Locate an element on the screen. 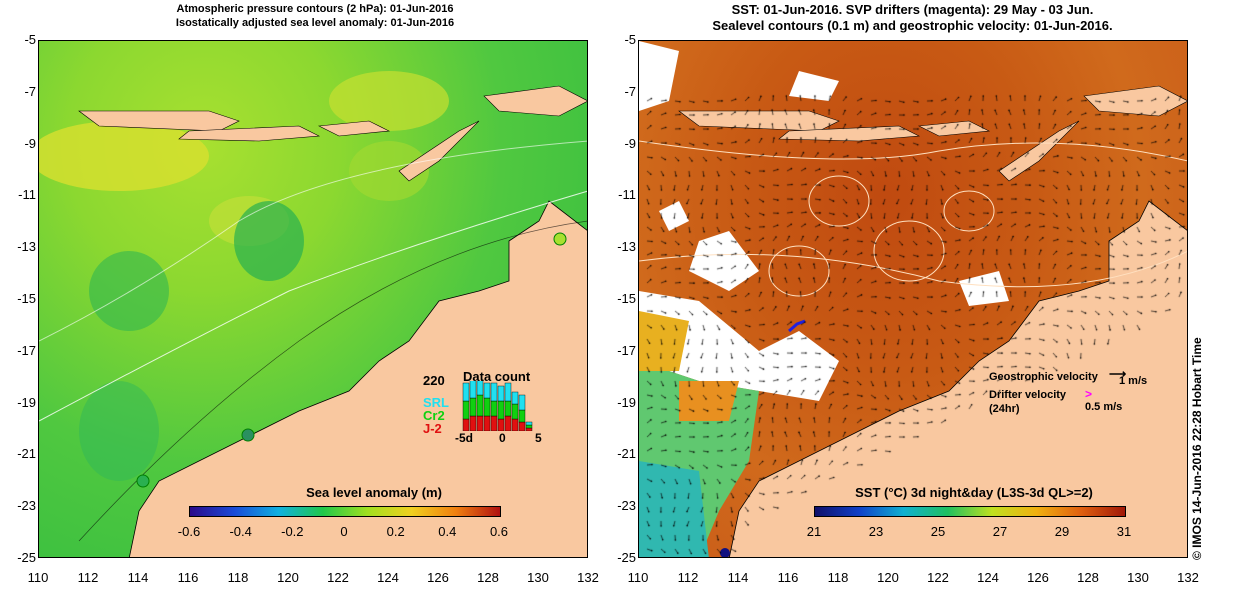  colorbar-tick-label: 31 is located at coordinates (1124, 531).